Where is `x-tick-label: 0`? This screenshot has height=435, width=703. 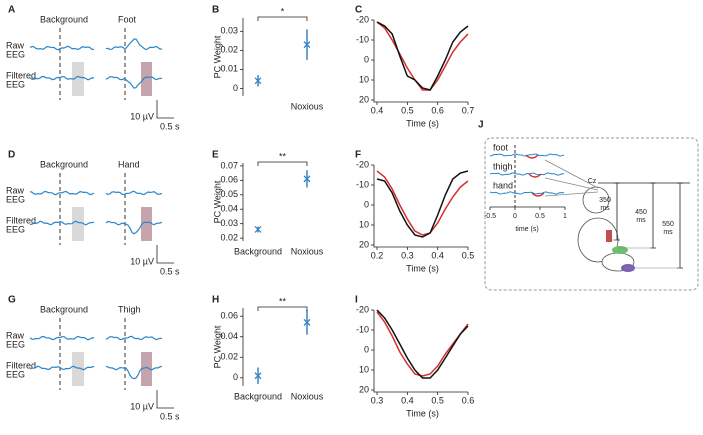 x-tick-label: 0 is located at coordinates (515, 216).